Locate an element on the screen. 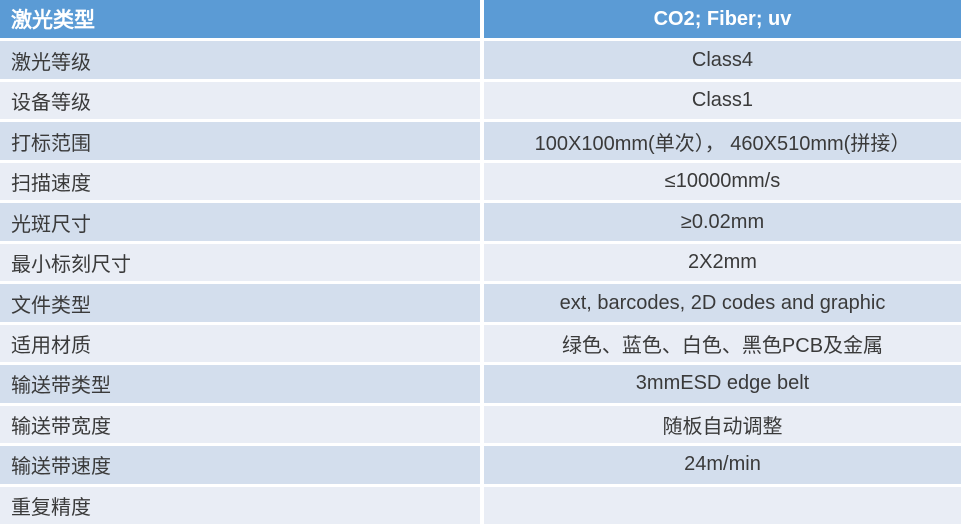  spec-value-cell: Class4 is located at coordinates (722, 60).